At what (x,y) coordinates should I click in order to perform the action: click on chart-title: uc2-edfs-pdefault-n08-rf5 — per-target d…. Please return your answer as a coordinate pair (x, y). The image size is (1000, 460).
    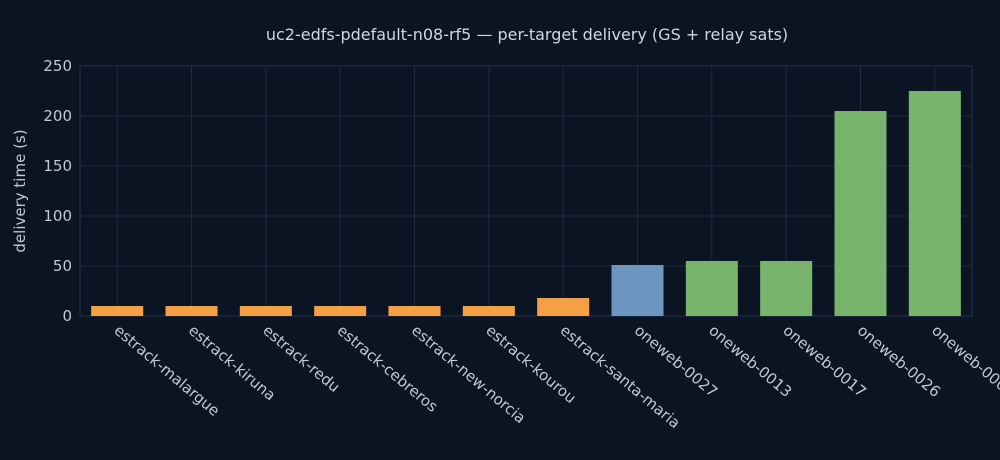
    Looking at the image, I should click on (527, 34).